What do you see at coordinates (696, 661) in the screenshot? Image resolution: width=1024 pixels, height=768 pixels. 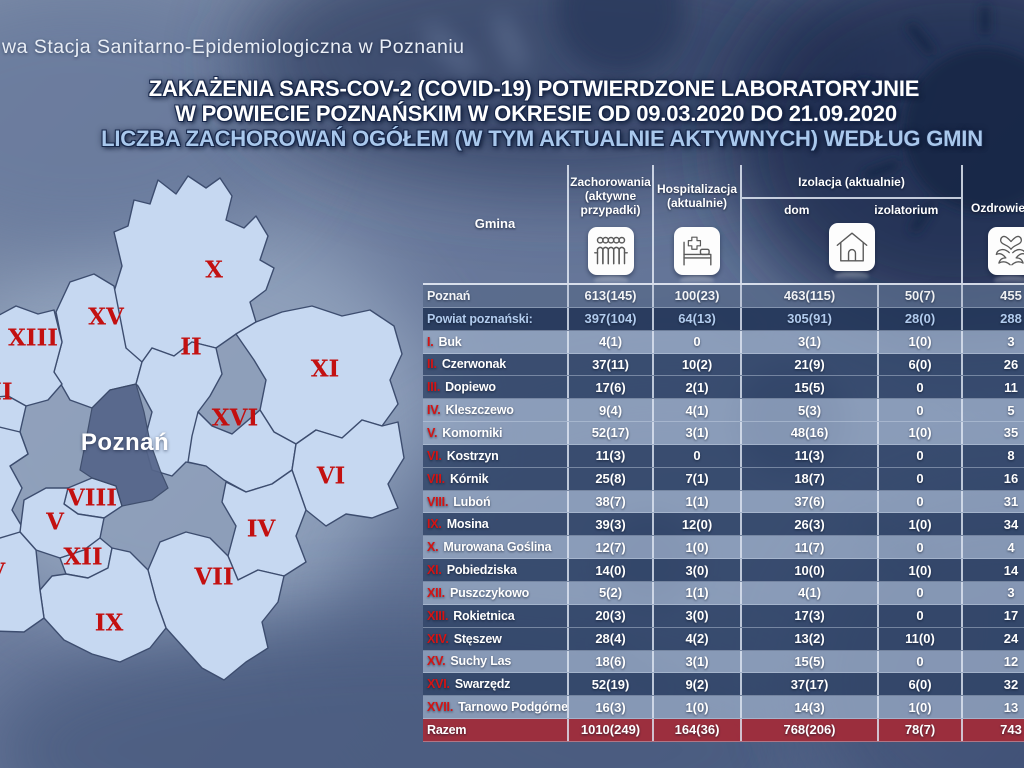 I see `cell-hospitalizacja: 3(1)` at bounding box center [696, 661].